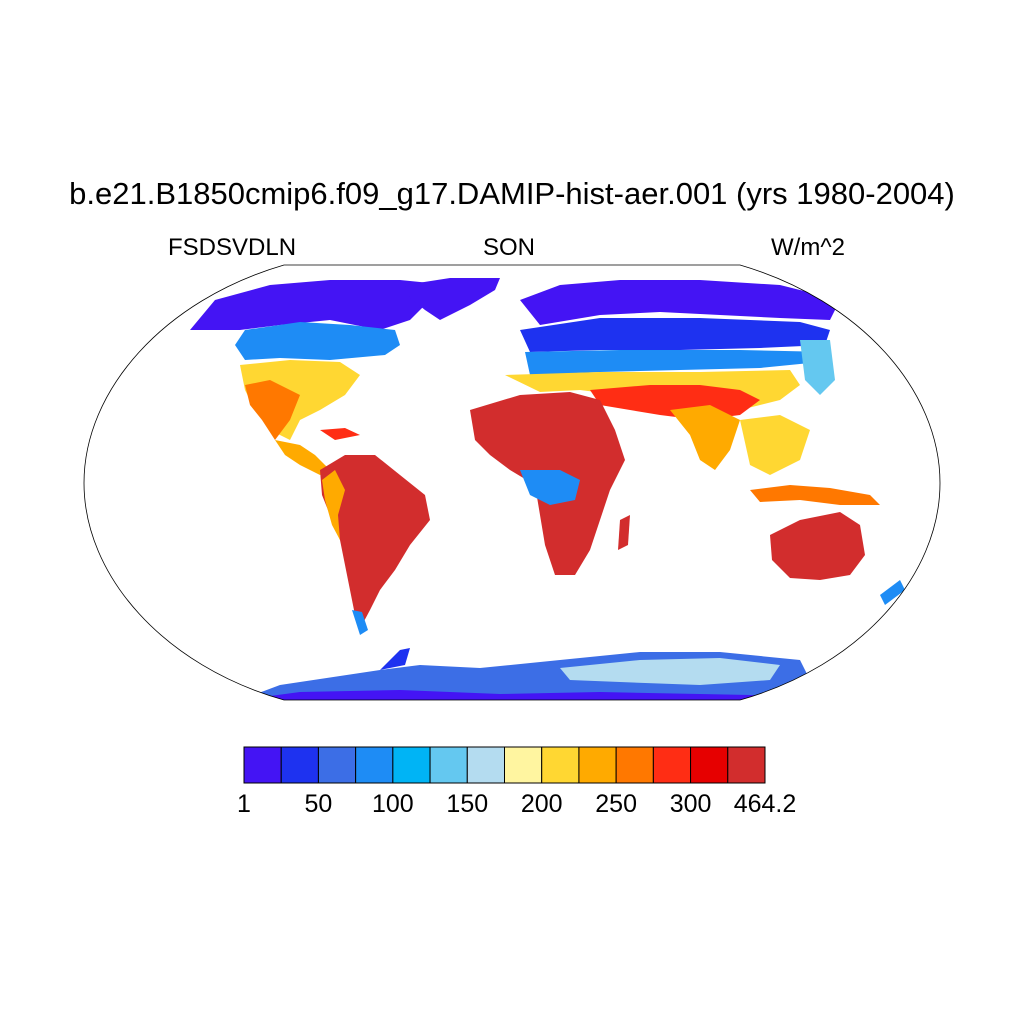 This screenshot has height=1024, width=1024. Describe the element at coordinates (775, 445) in the screenshot. I see `southeast-asia` at that location.